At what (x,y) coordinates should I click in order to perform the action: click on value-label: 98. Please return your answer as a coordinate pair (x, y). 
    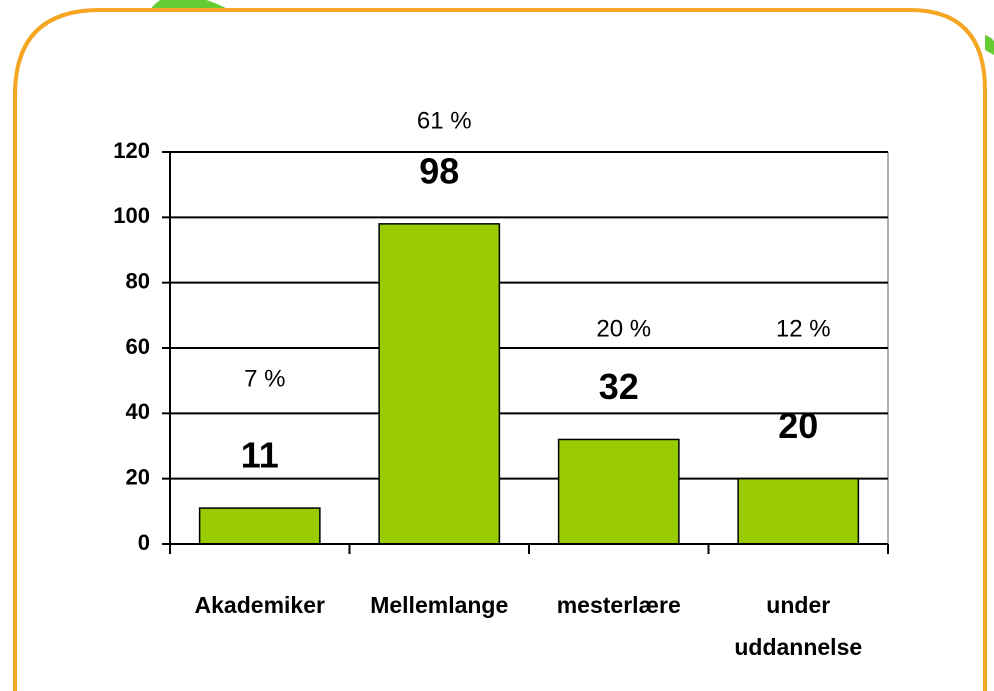
    Looking at the image, I should click on (439, 170).